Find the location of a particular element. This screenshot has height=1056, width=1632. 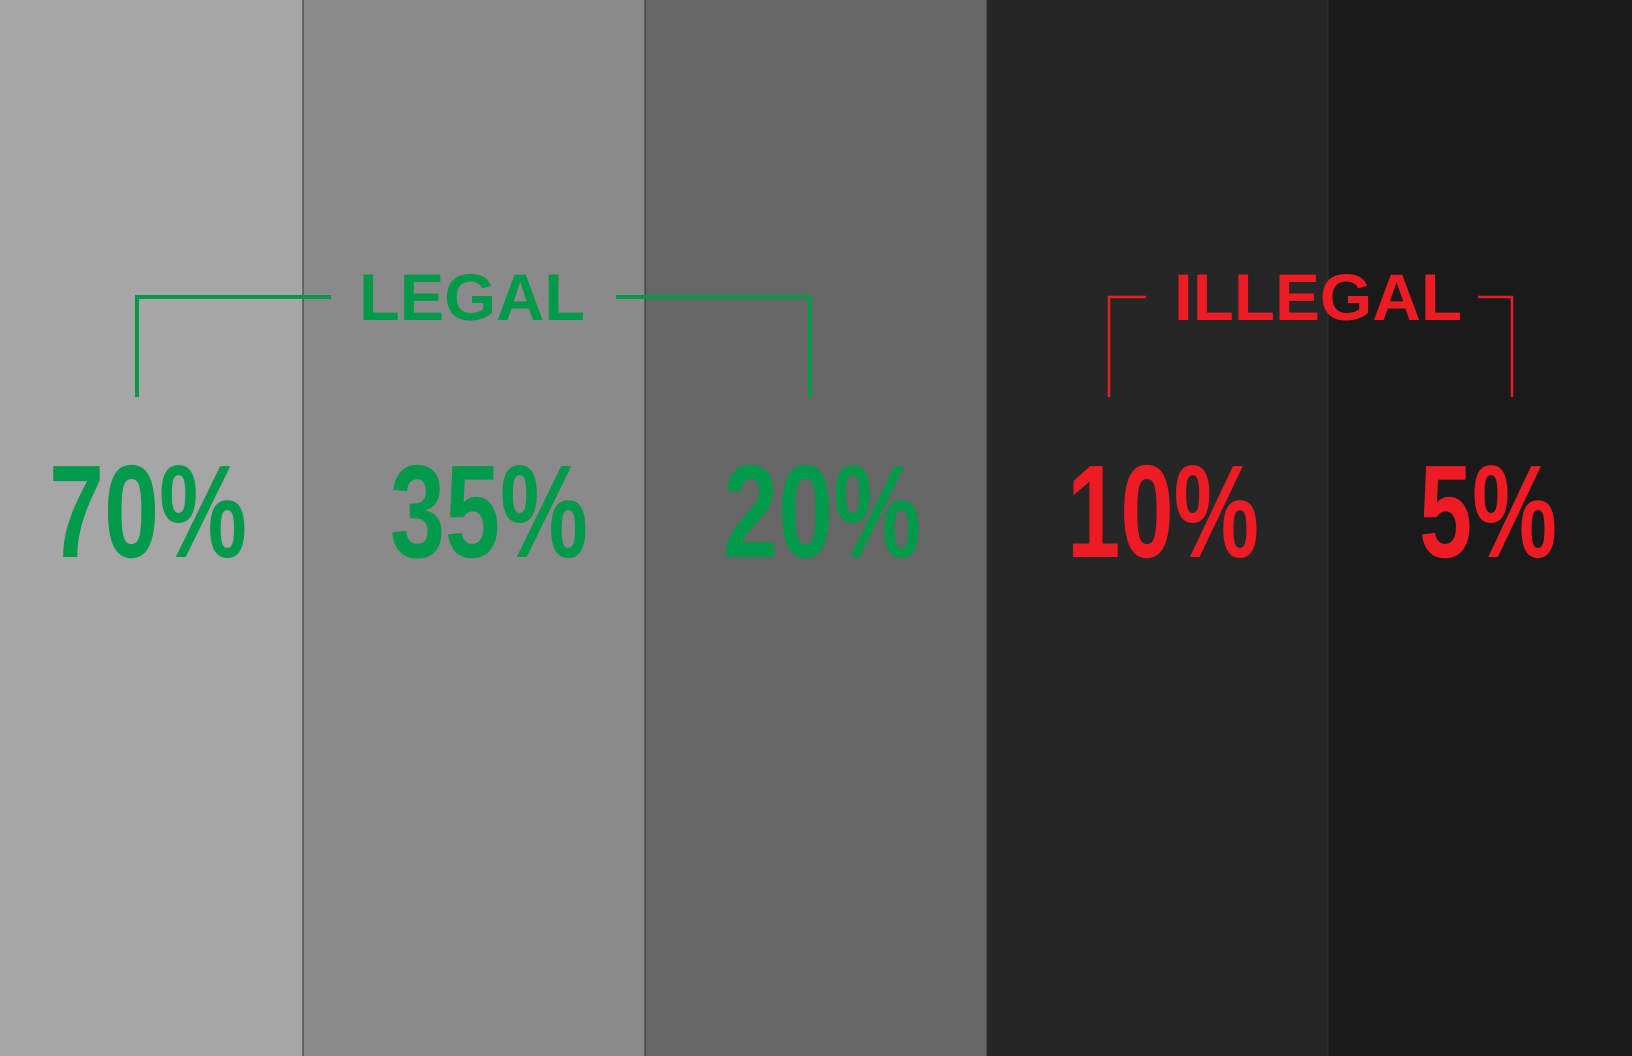

percentage-label: 70% is located at coordinates (148, 511).